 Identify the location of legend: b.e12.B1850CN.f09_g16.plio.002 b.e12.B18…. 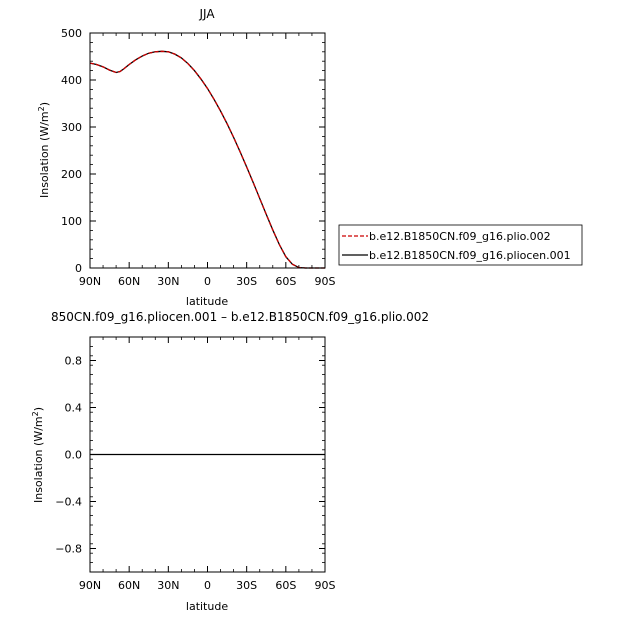
(460, 245).